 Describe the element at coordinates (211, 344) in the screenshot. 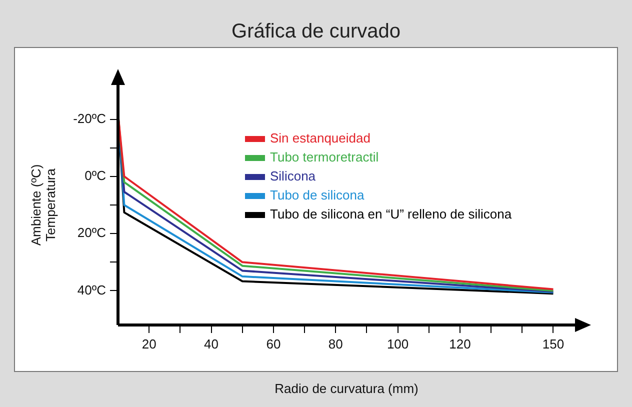

I see `x-tick-label: 40` at that location.